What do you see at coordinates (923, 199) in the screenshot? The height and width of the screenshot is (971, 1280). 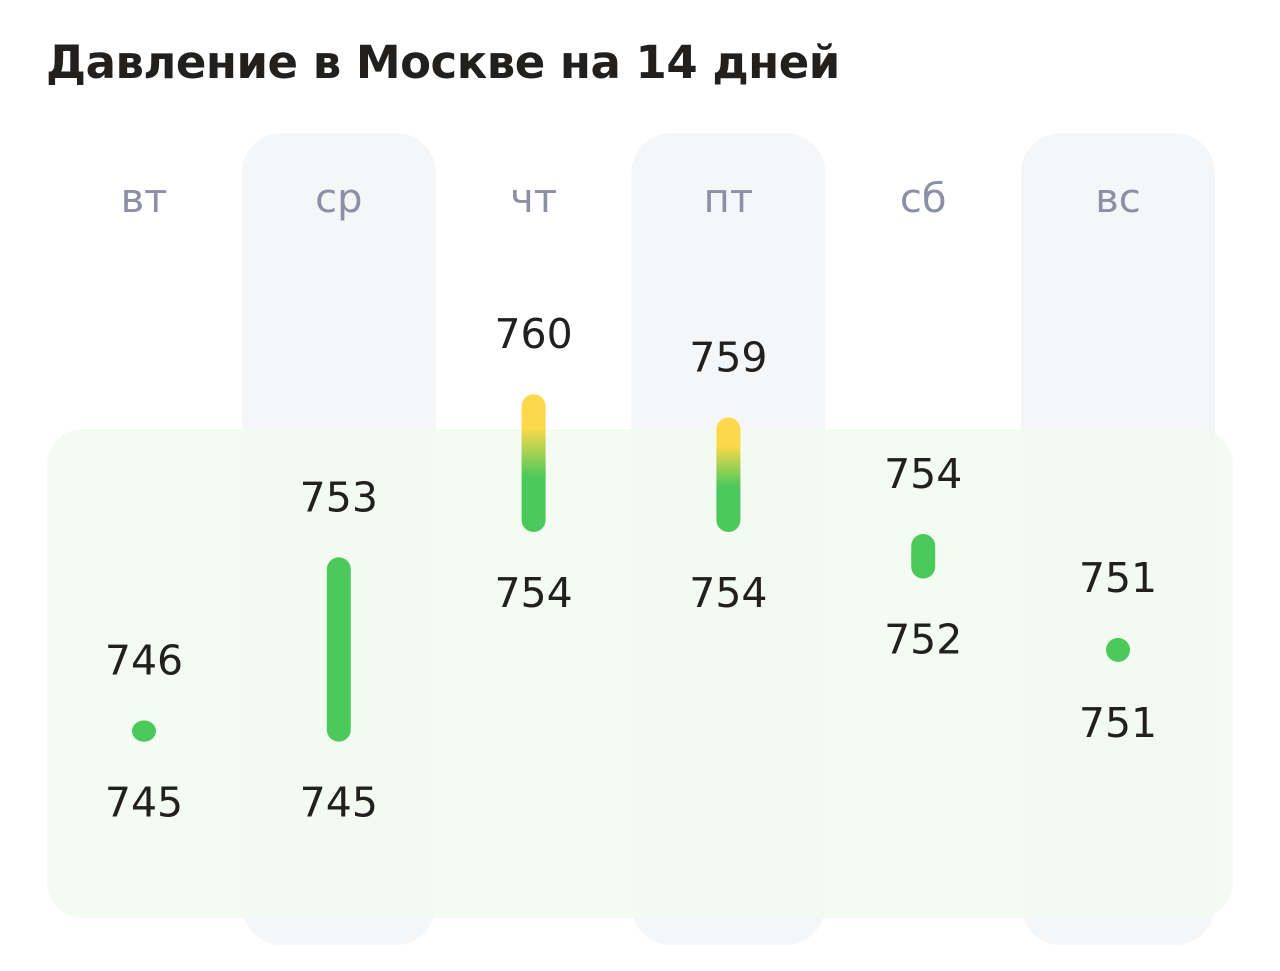 I see `day-label-4: сб` at bounding box center [923, 199].